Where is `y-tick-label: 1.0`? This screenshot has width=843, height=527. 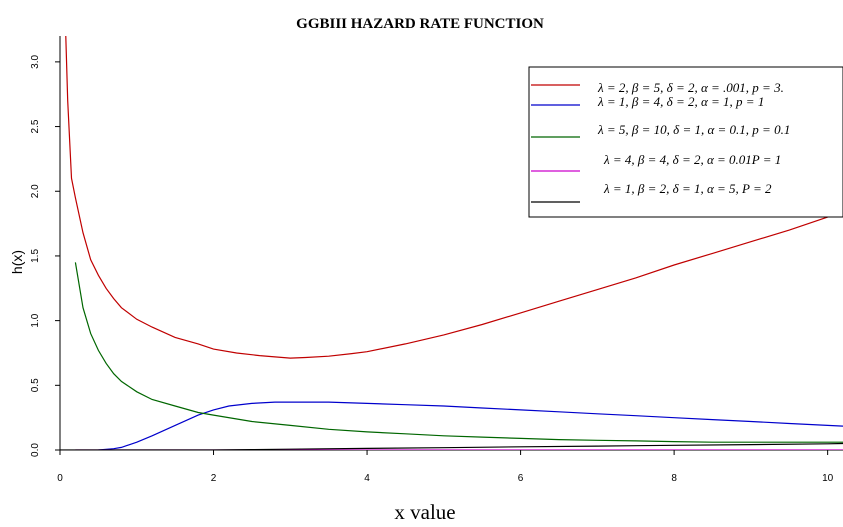 y-tick-label: 1.0 is located at coordinates (35, 320).